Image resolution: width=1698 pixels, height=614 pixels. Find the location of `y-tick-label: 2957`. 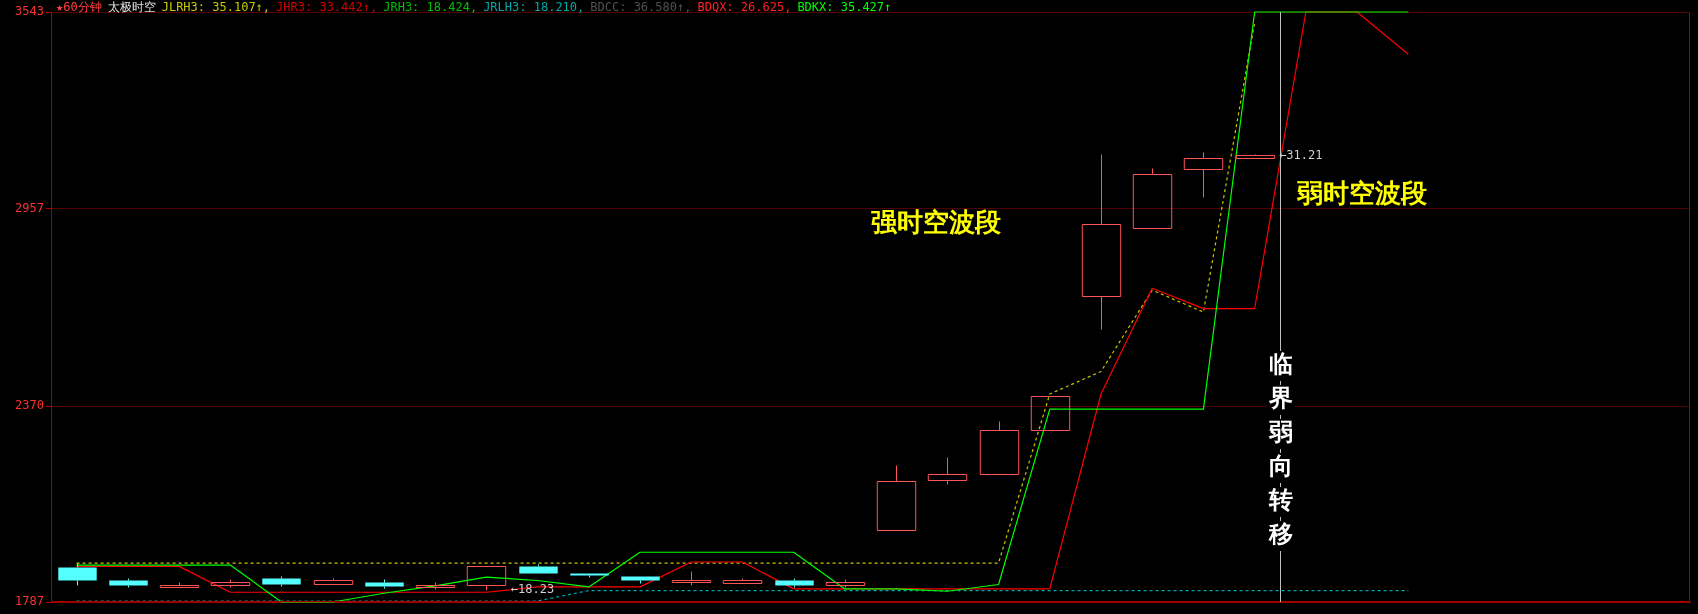

y-tick-label: 2957 is located at coordinates (29, 208).